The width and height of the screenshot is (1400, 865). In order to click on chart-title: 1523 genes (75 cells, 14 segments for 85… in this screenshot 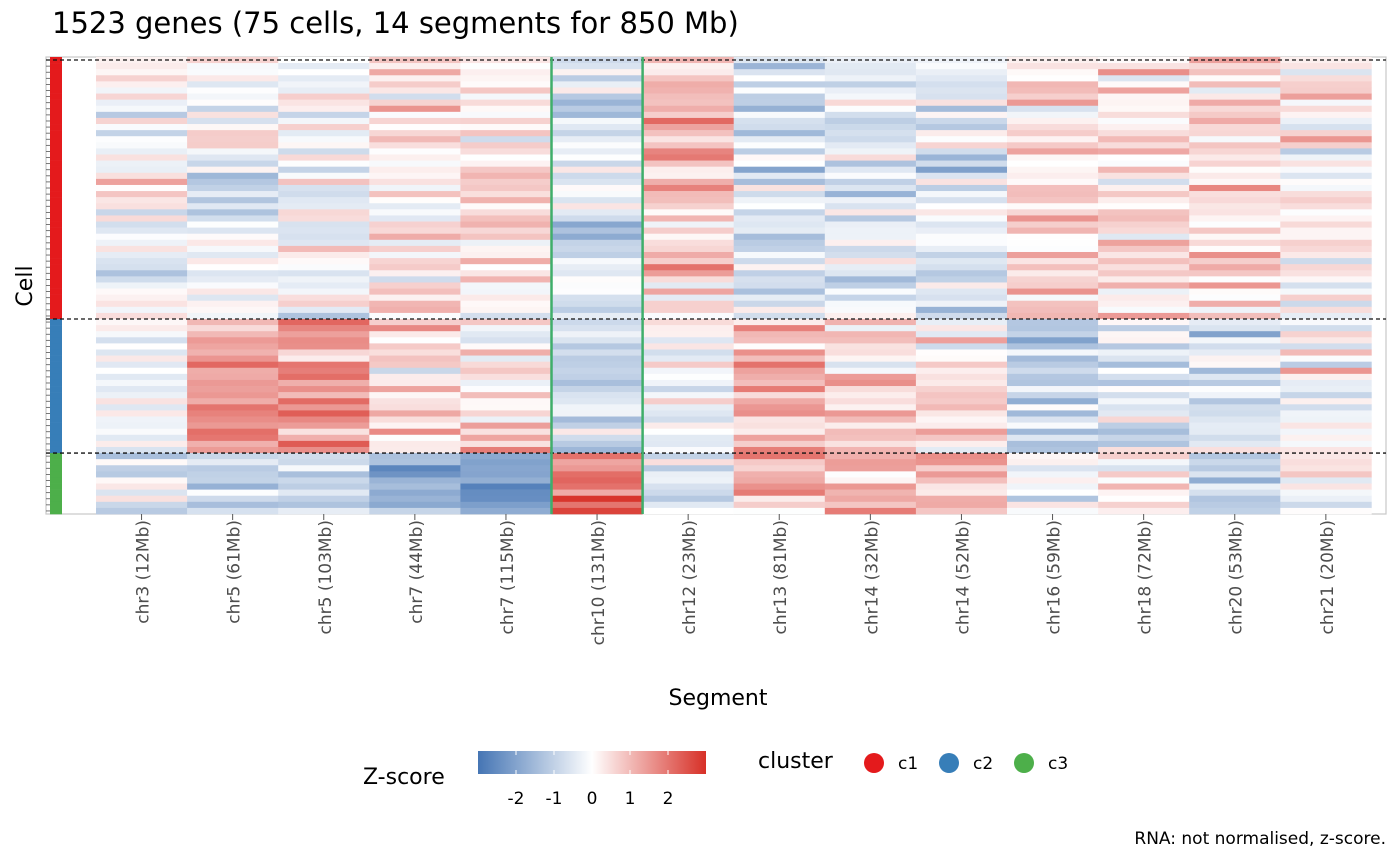, I will do `click(395, 23)`.